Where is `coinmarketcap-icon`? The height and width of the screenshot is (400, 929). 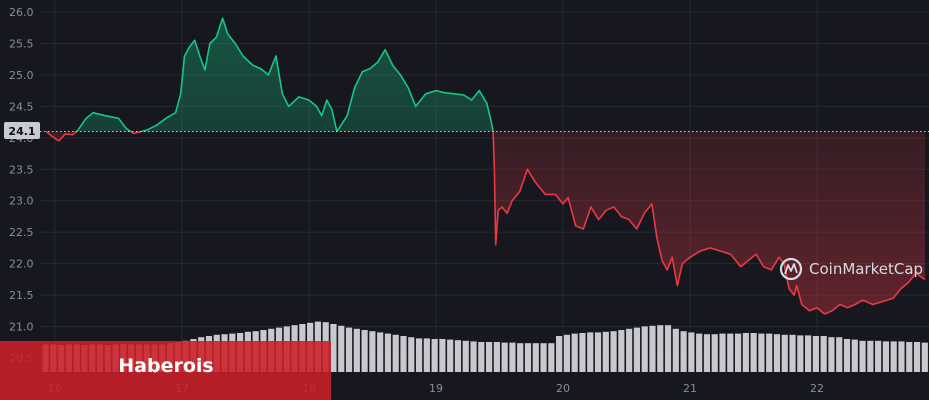 coinmarketcap-icon is located at coordinates (791, 269).